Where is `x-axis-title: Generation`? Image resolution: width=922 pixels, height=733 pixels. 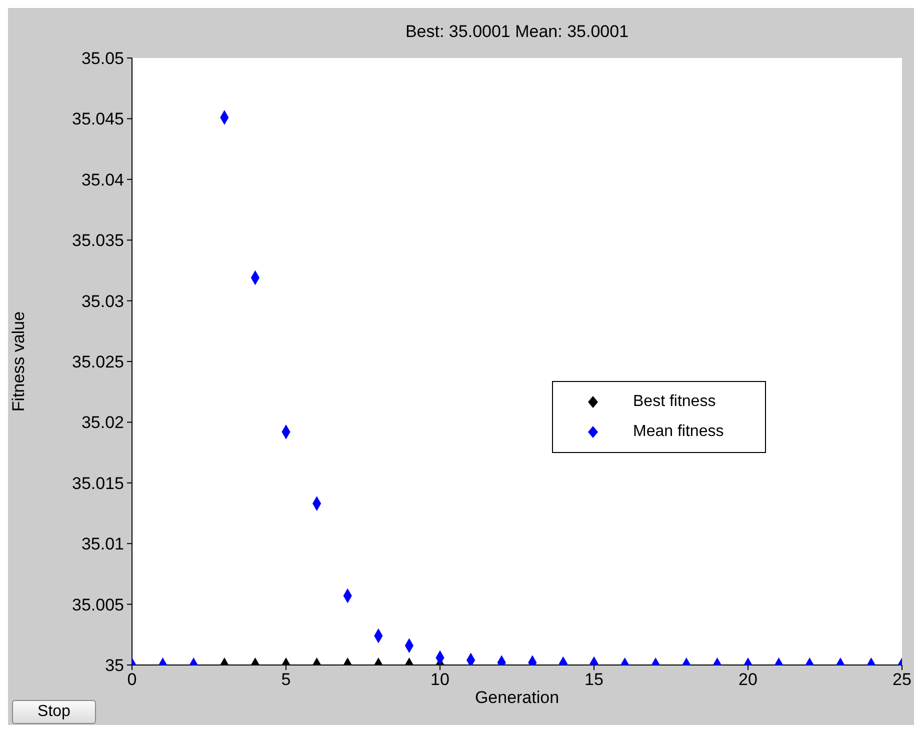
x-axis-title: Generation is located at coordinates (517, 698).